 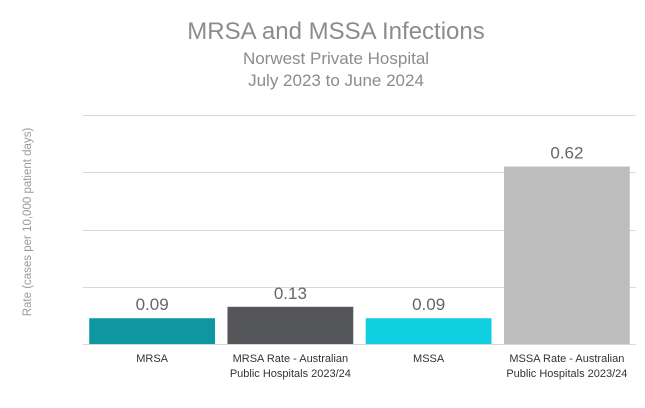 What do you see at coordinates (566, 374) in the screenshot?
I see `category-label-3-line-1: Public Hospitals 2023/24` at bounding box center [566, 374].